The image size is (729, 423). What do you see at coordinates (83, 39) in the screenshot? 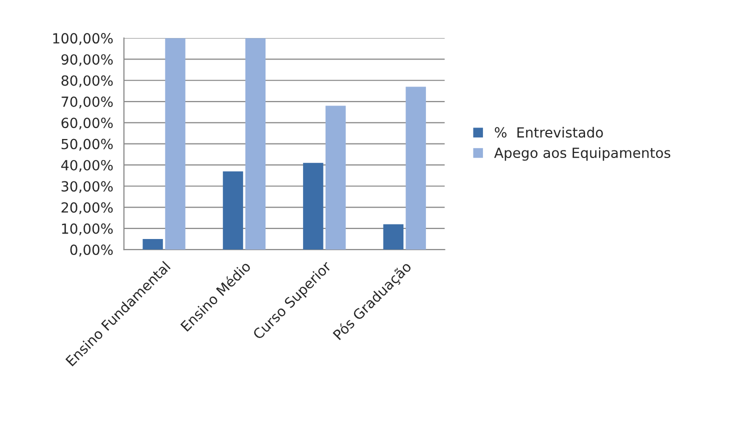
I see `y-tick-label: 100,00%` at bounding box center [83, 39].